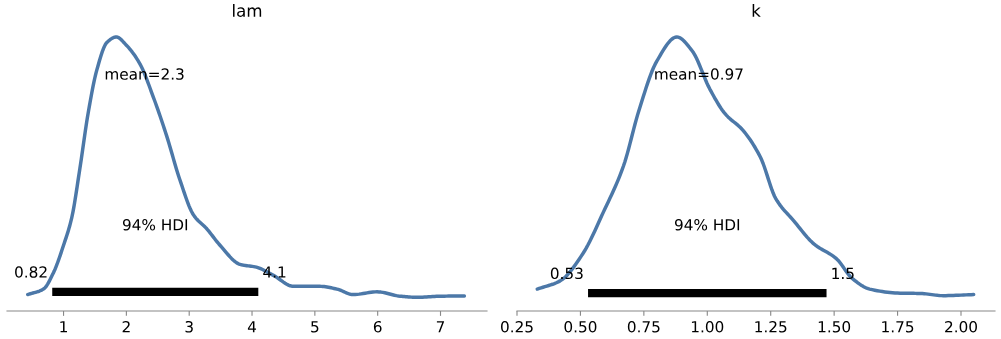  I want to click on x-tick-label: 1.00, so click(707, 326).